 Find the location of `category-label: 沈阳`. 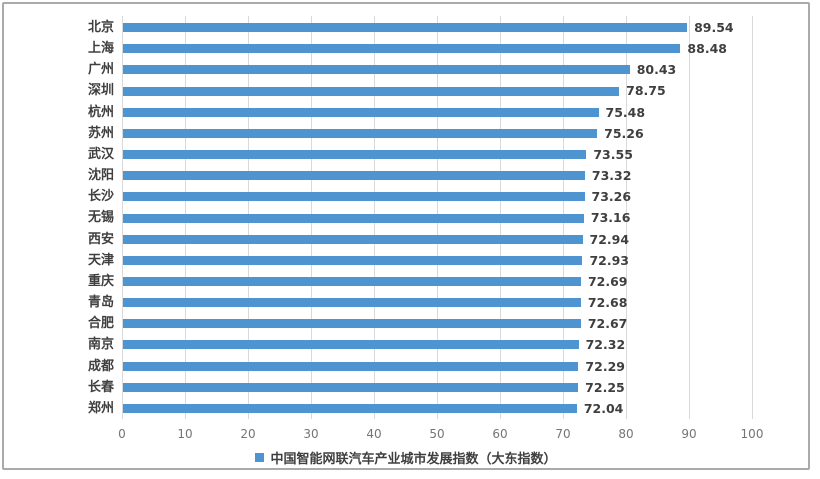

category-label: 沈阳 is located at coordinates (100, 176).